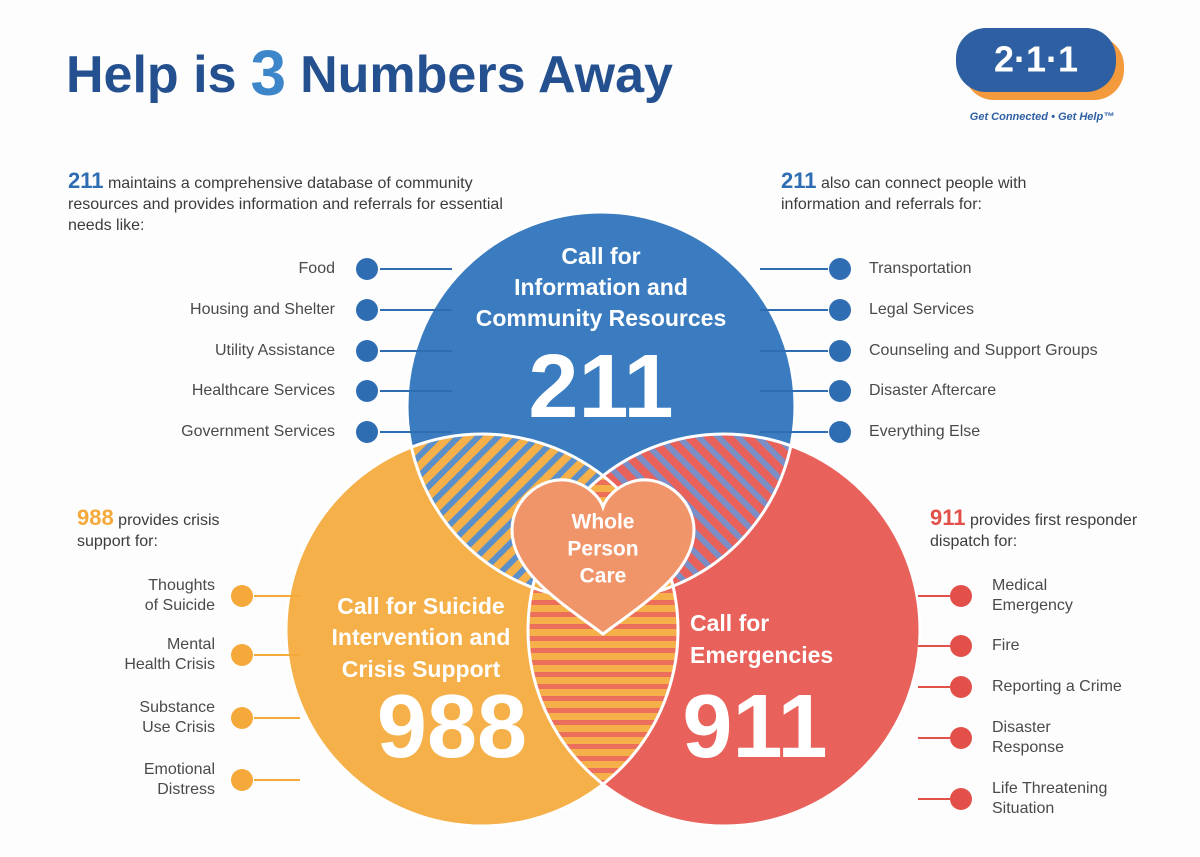 The width and height of the screenshot is (1200, 857). Describe the element at coordinates (921, 309) in the screenshot. I see `item-label: Legal Services` at that location.